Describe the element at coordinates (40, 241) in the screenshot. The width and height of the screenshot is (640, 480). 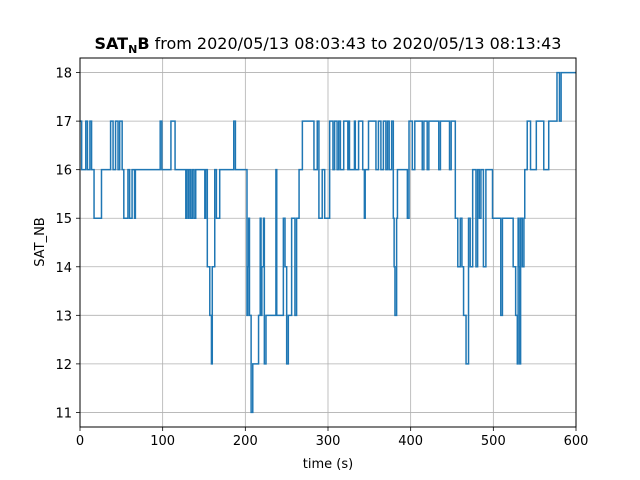
I see `y-axis-label: SAT_NB` at that location.